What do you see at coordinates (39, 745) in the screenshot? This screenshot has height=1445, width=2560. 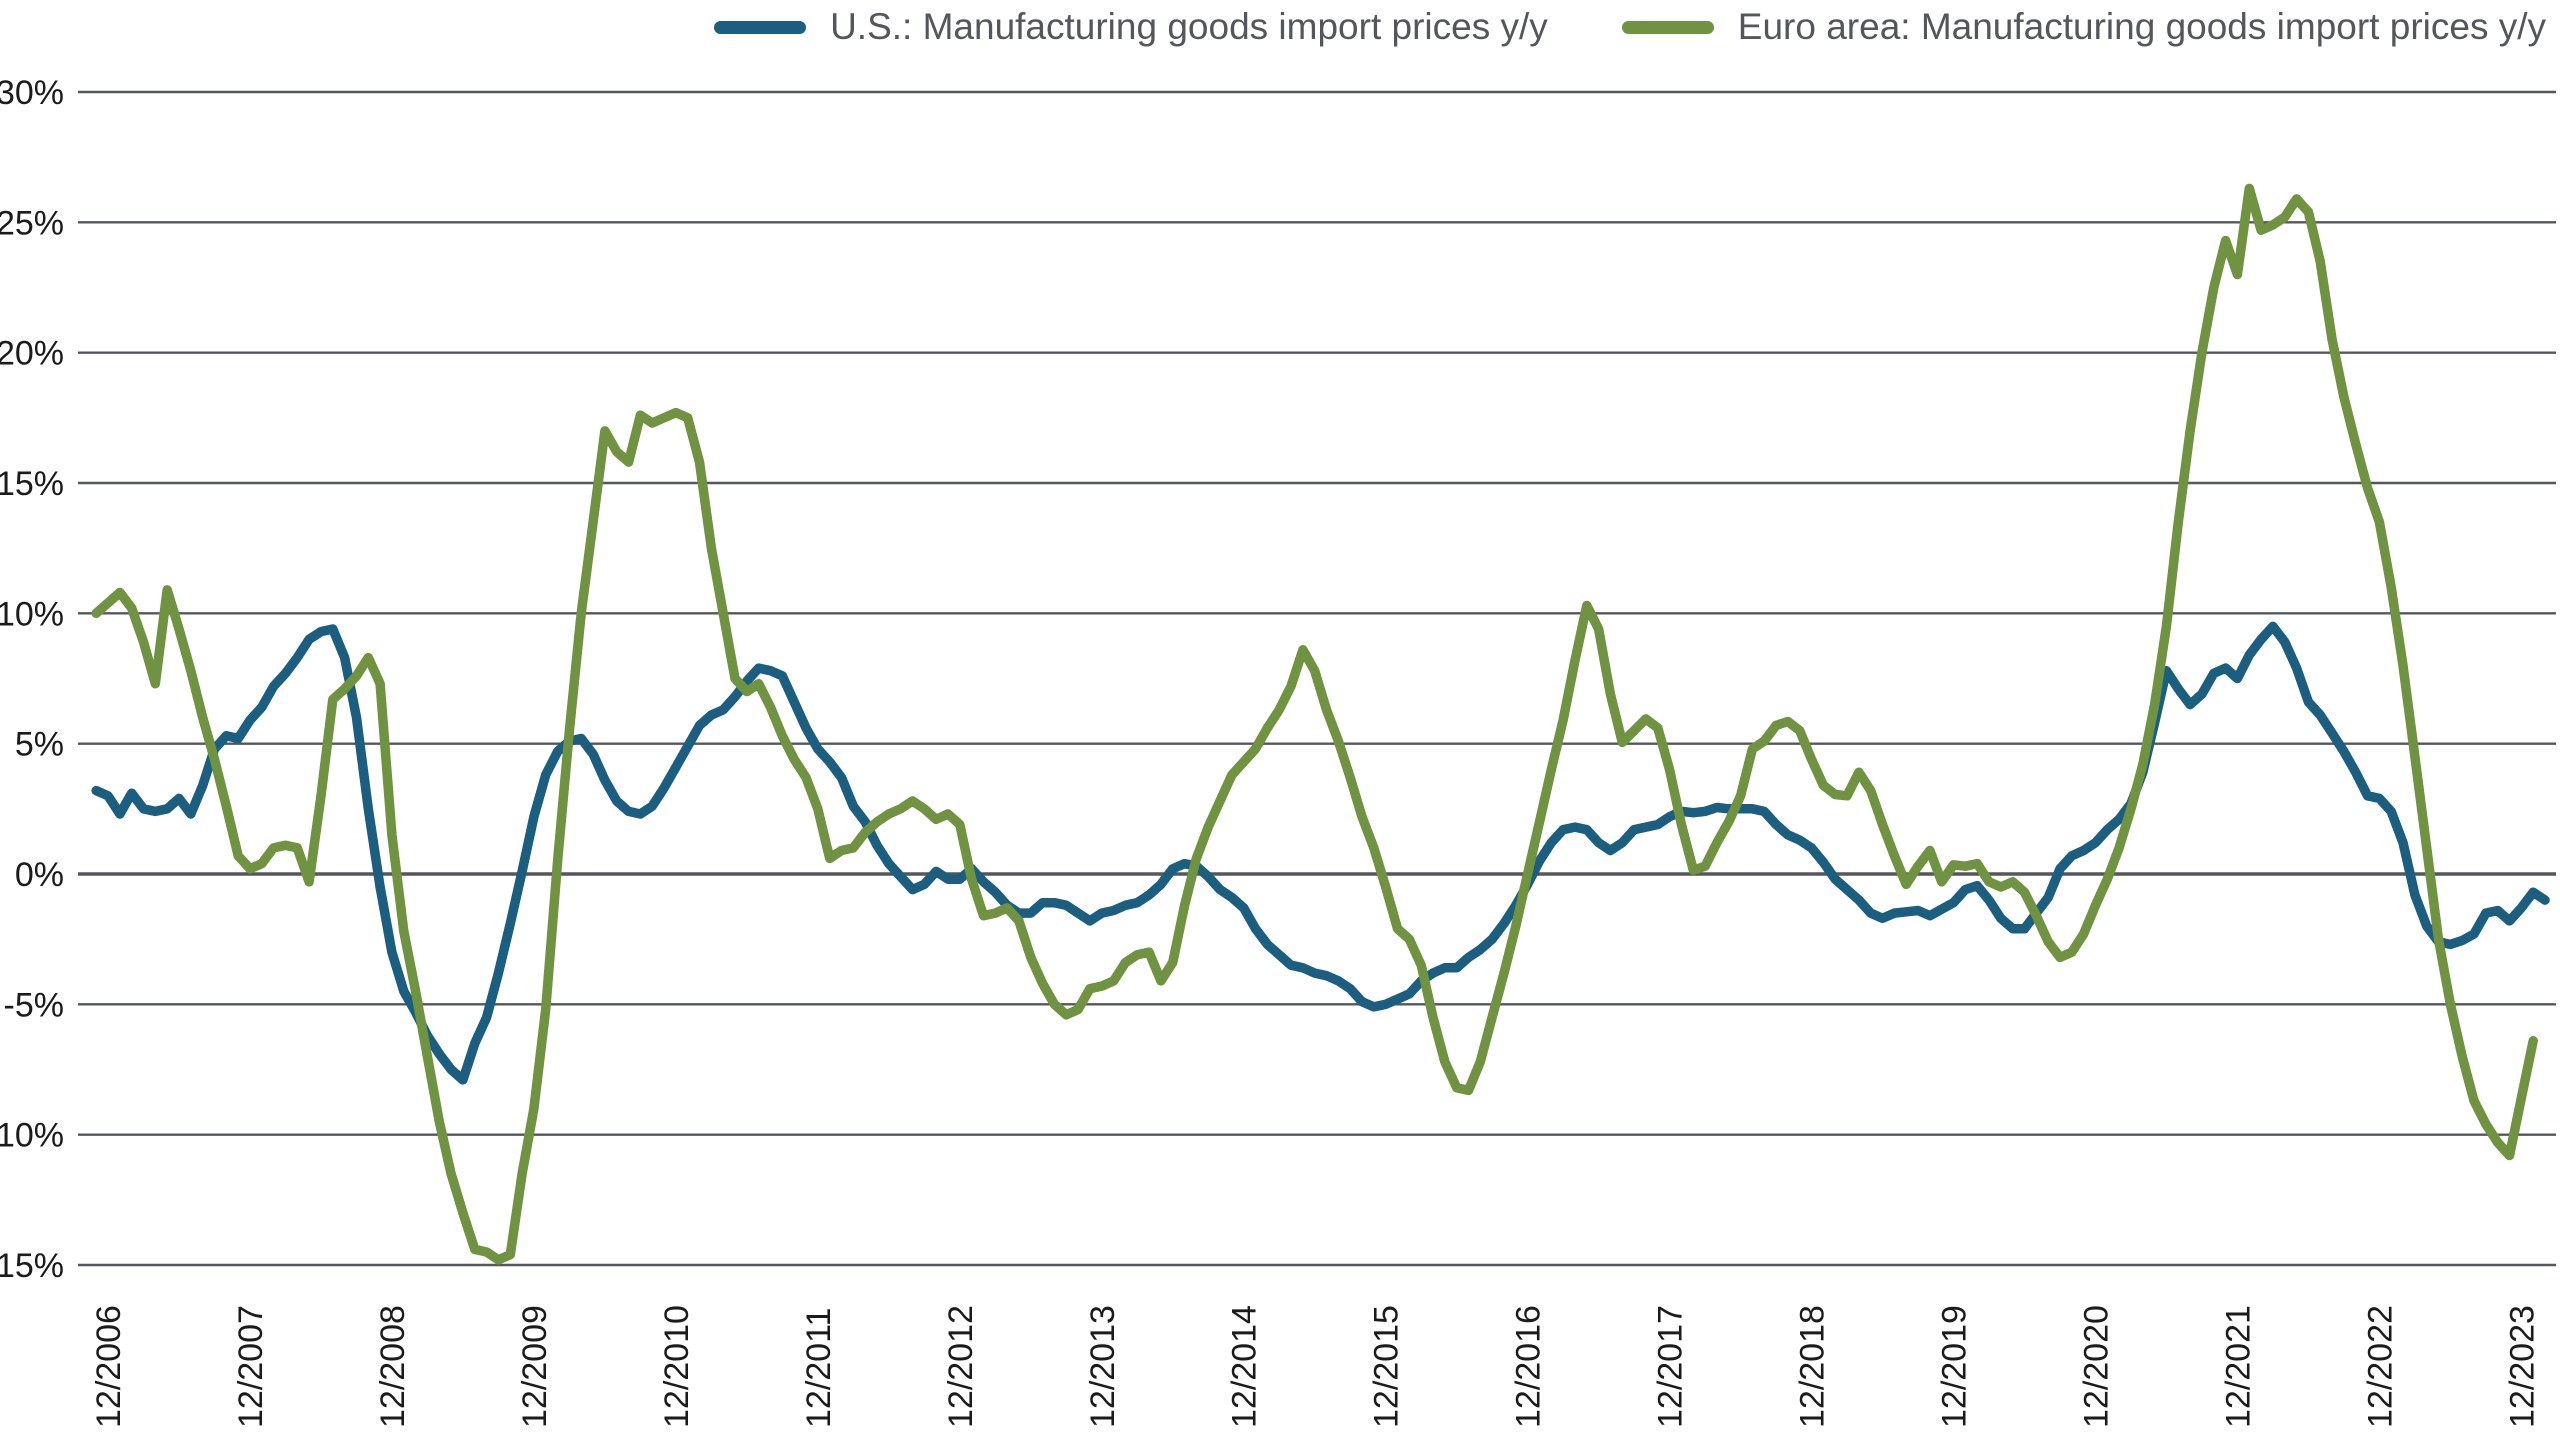 I see `y-axis-label: 5%` at bounding box center [39, 745].